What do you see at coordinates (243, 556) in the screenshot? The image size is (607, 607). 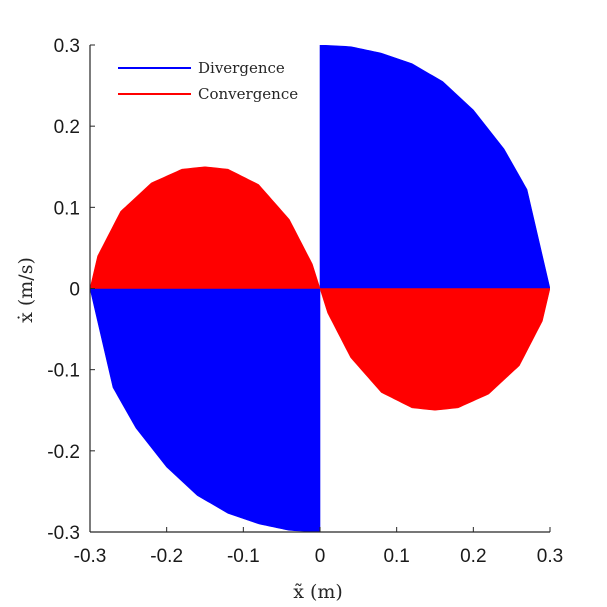 I see `x-tick-label: -0.1` at bounding box center [243, 556].